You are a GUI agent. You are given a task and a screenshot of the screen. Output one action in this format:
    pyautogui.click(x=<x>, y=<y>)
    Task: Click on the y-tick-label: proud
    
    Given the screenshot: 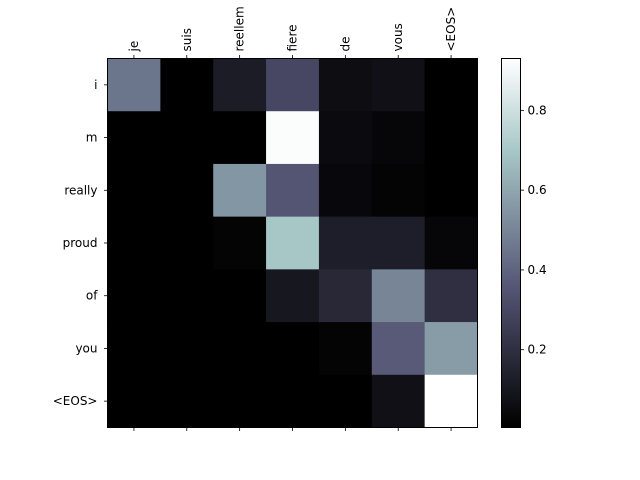 What is the action you would take?
    pyautogui.click(x=80, y=243)
    